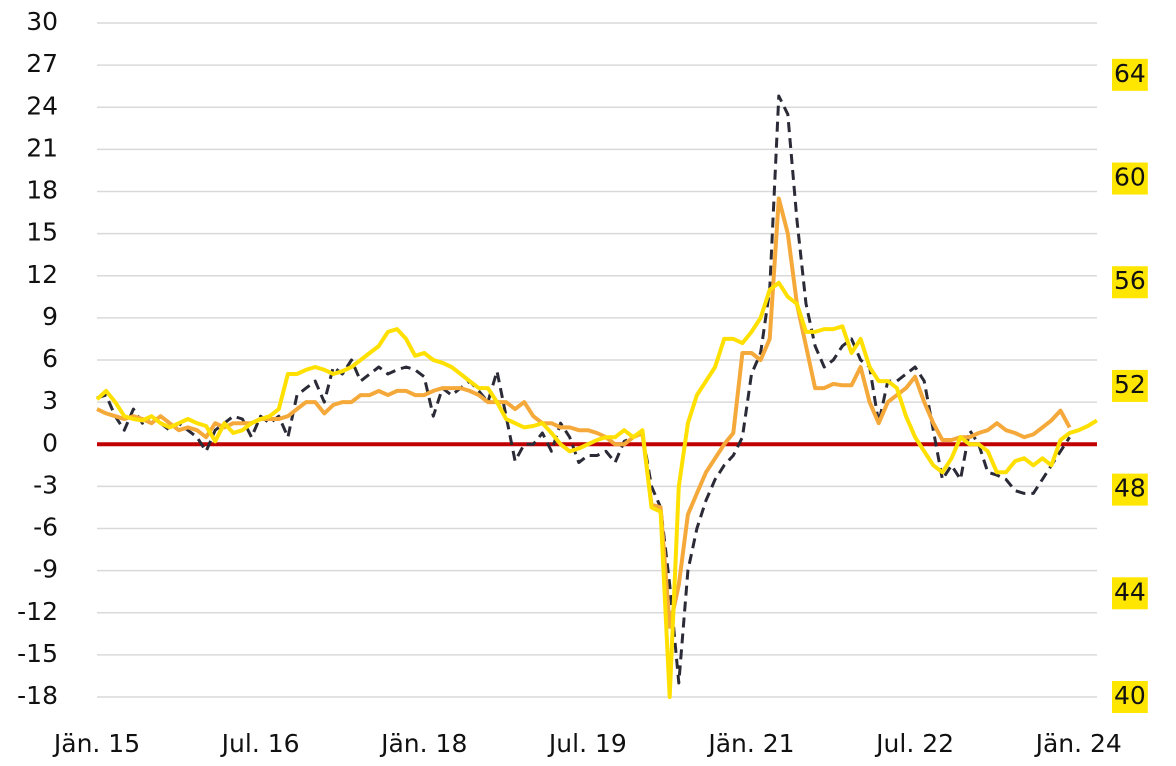 This screenshot has height=766, width=1176. Describe the element at coordinates (45, 569) in the screenshot. I see `y-tick-label: -9` at that location.